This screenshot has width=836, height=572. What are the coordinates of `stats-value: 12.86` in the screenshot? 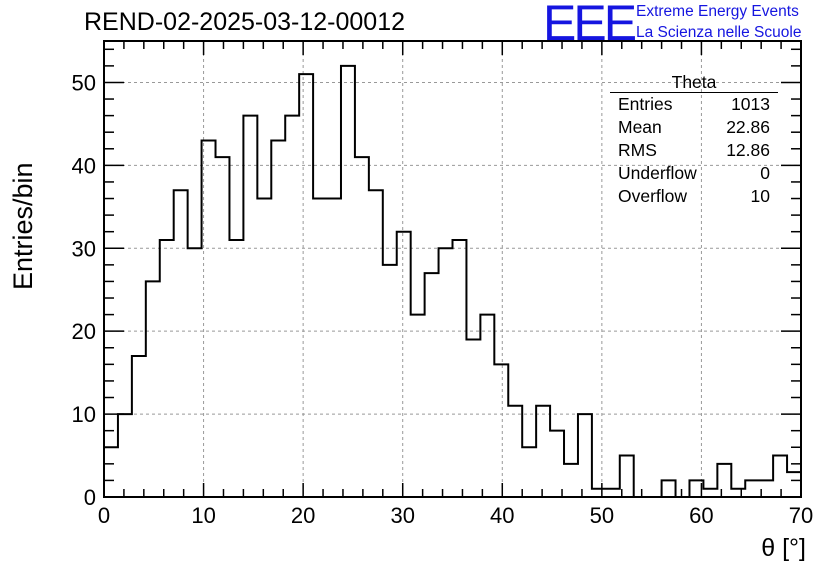 It's located at (748, 150).